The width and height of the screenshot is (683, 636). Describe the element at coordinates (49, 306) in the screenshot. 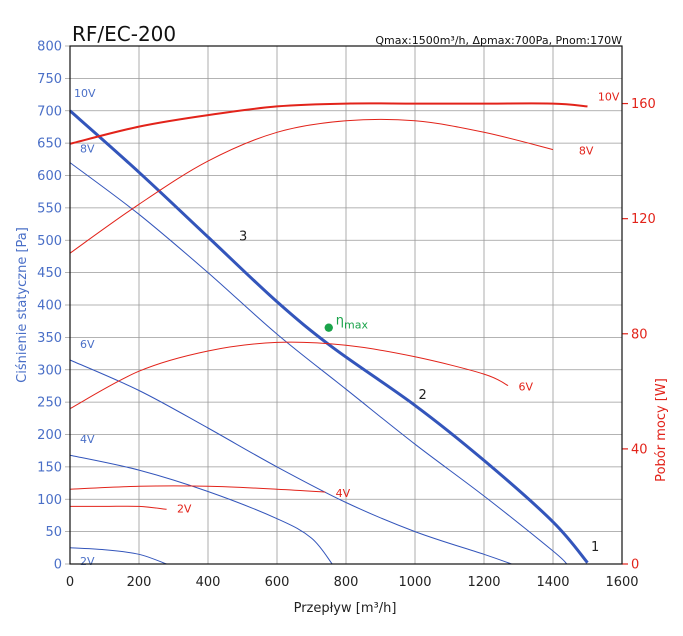

I see `left-tick-label: 400` at that location.